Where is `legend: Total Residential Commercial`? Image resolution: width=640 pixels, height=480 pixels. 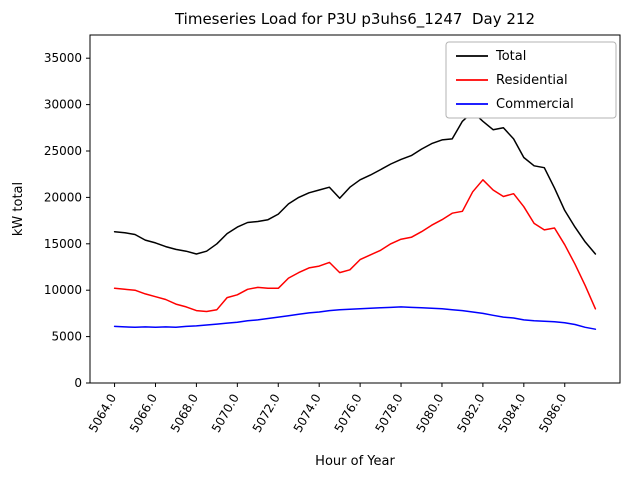
legend: Total Residential Commercial is located at coordinates (531, 80).